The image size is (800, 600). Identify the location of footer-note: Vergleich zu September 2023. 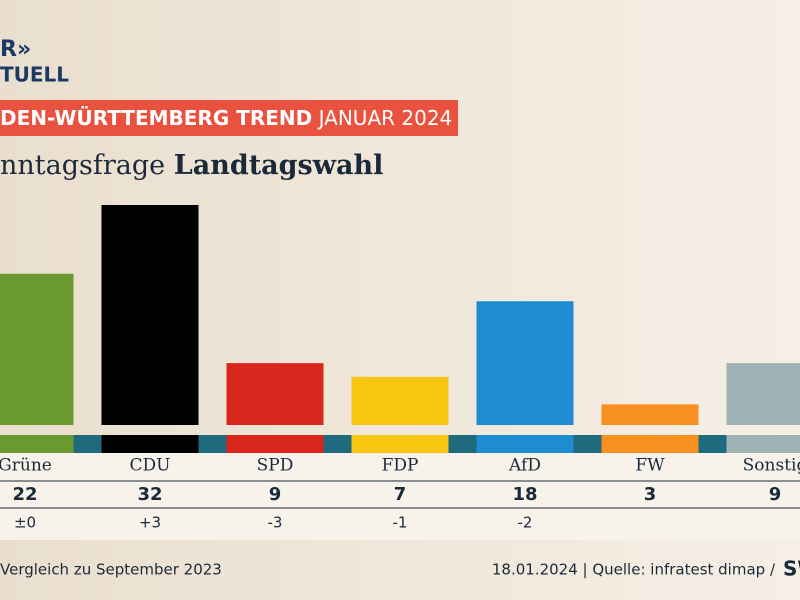
(111, 570).